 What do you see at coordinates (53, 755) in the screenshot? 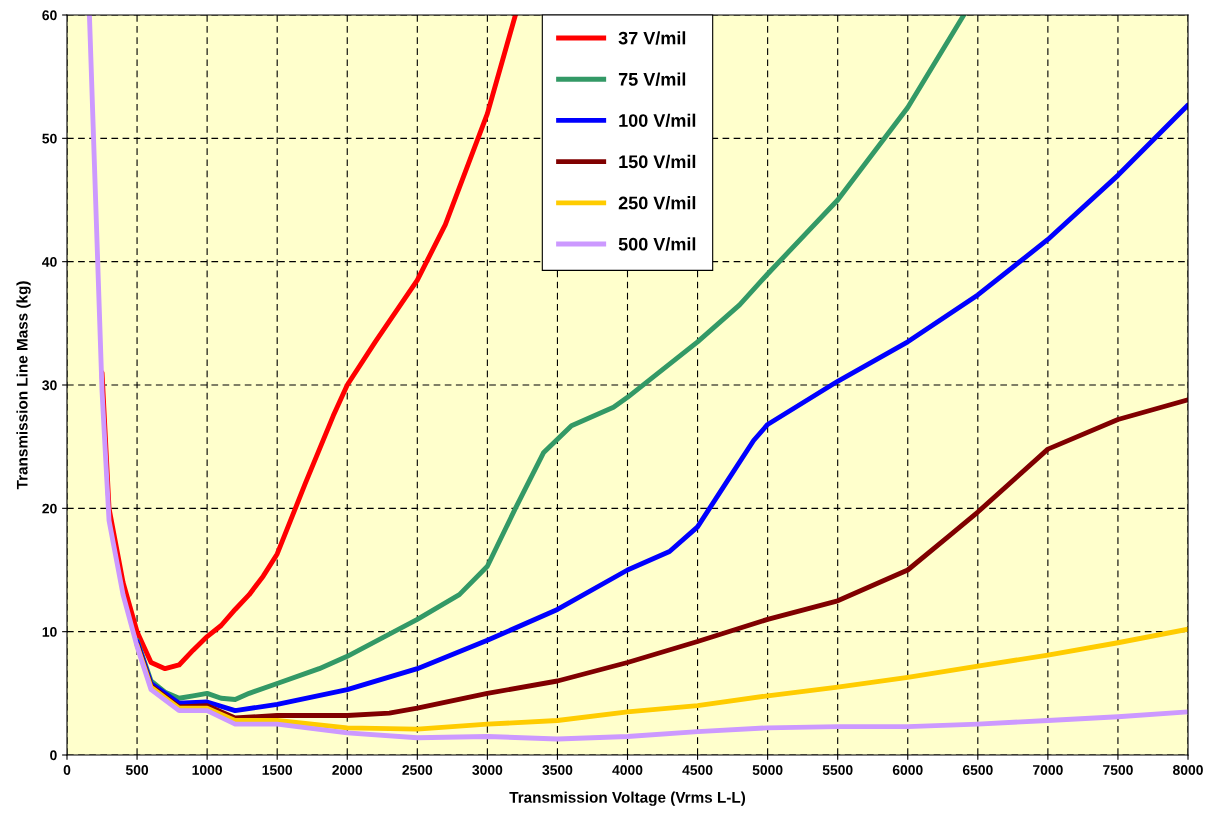
I see `y-tick-label: 0` at bounding box center [53, 755].